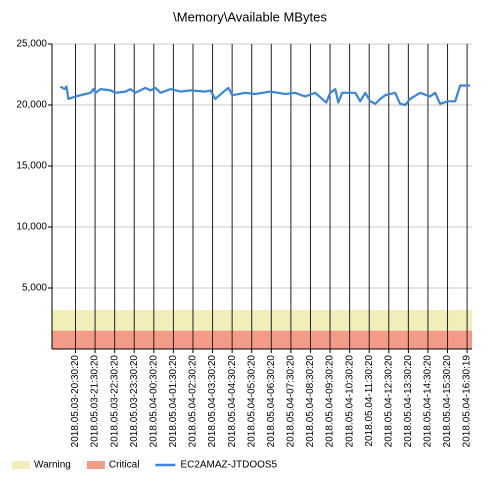 This screenshot has width=499, height=480. I want to click on x-tick-label: 2018.05.04-04:30:20, so click(232, 401).